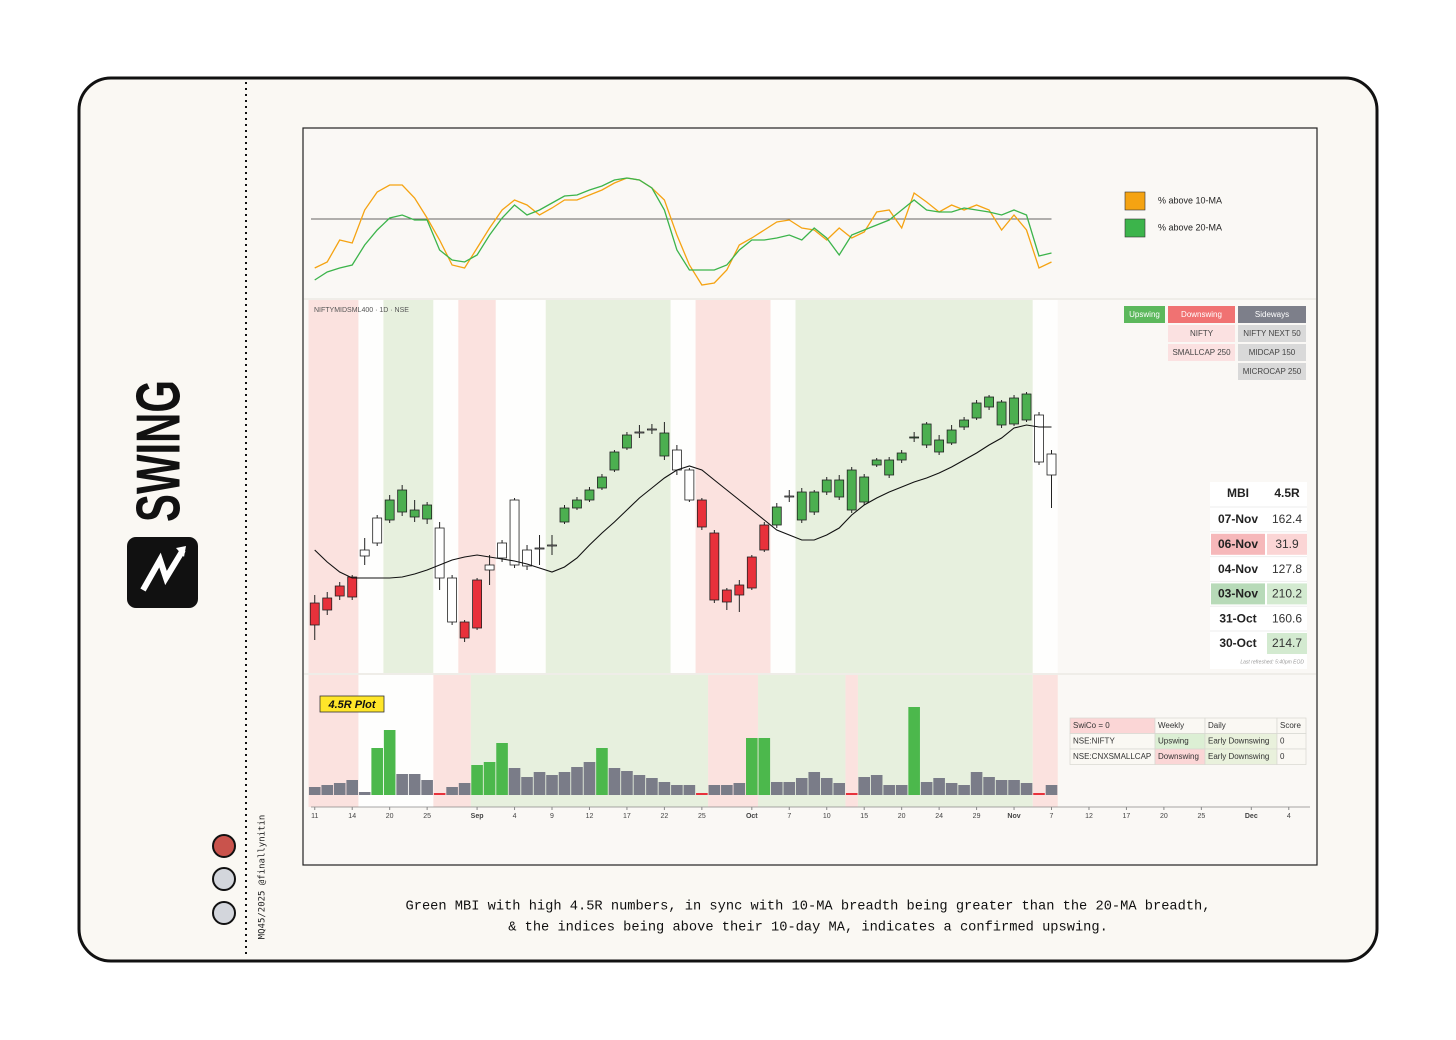 Image resolution: width=1456 pixels, height=1040 pixels. Describe the element at coordinates (263, 877) in the screenshot. I see `credit: MQ45/2025 @finallynitin` at that location.